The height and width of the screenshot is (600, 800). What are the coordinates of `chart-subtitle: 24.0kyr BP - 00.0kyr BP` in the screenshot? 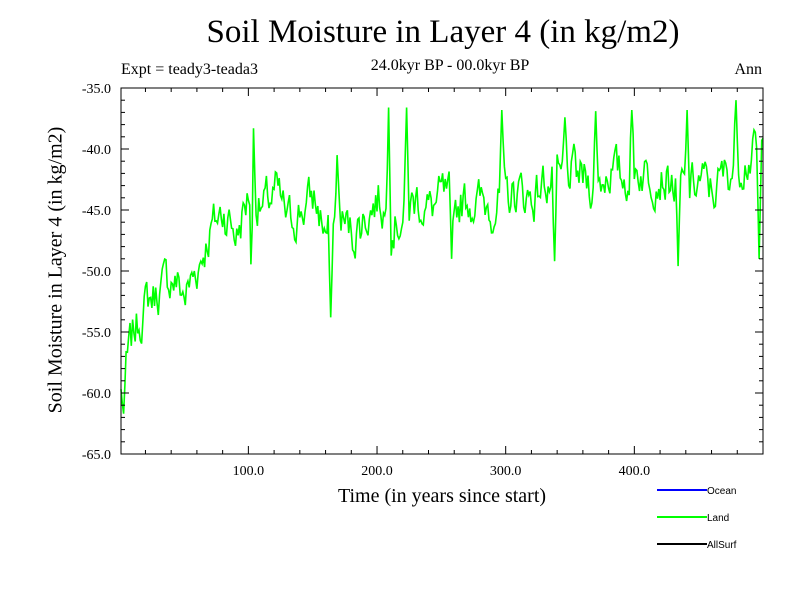 It's located at (450, 65).